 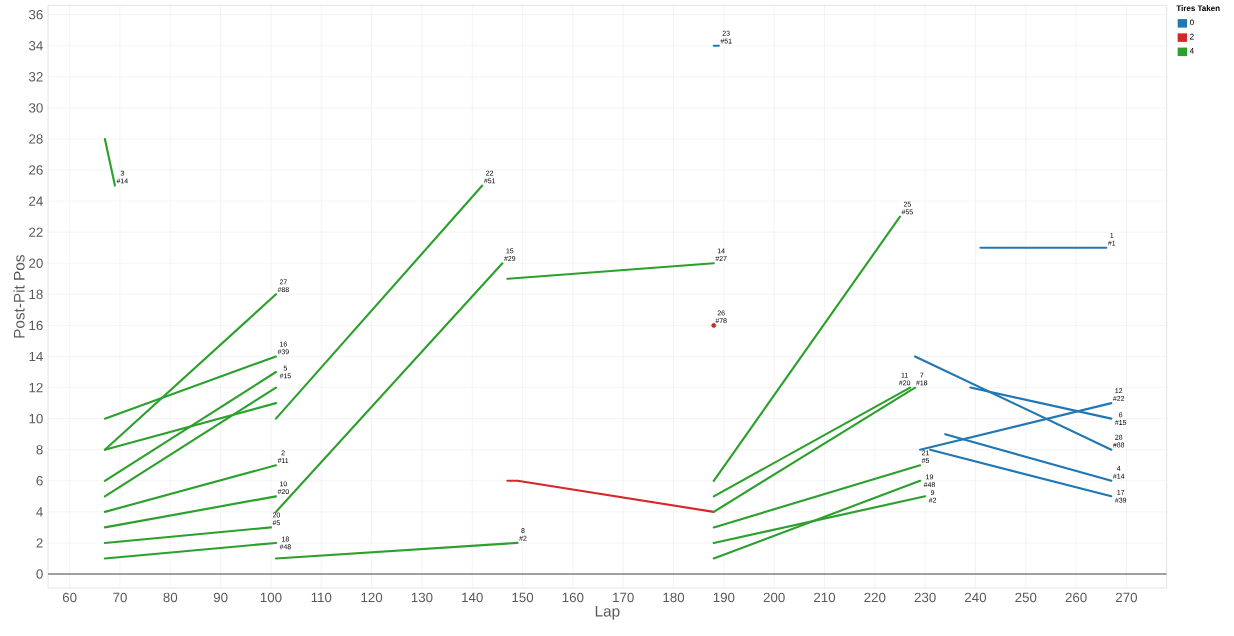 What do you see at coordinates (36, 387) in the screenshot?
I see `y-tick-label: 12` at bounding box center [36, 387].